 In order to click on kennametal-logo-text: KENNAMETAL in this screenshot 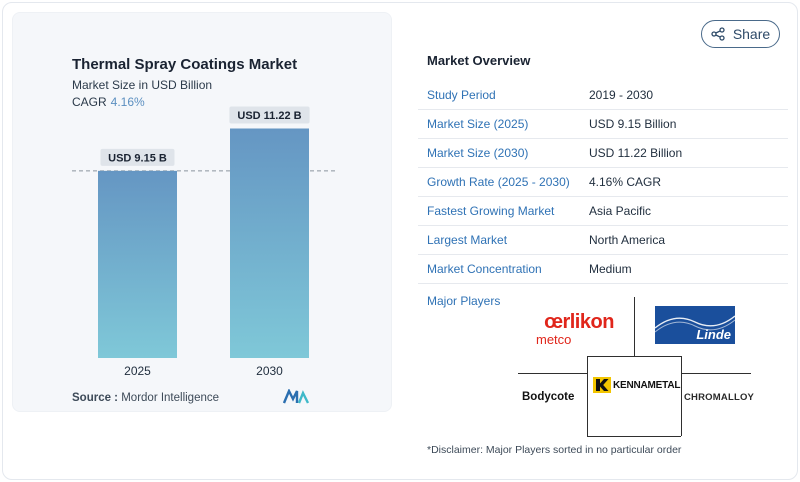, I will do `click(647, 385)`.